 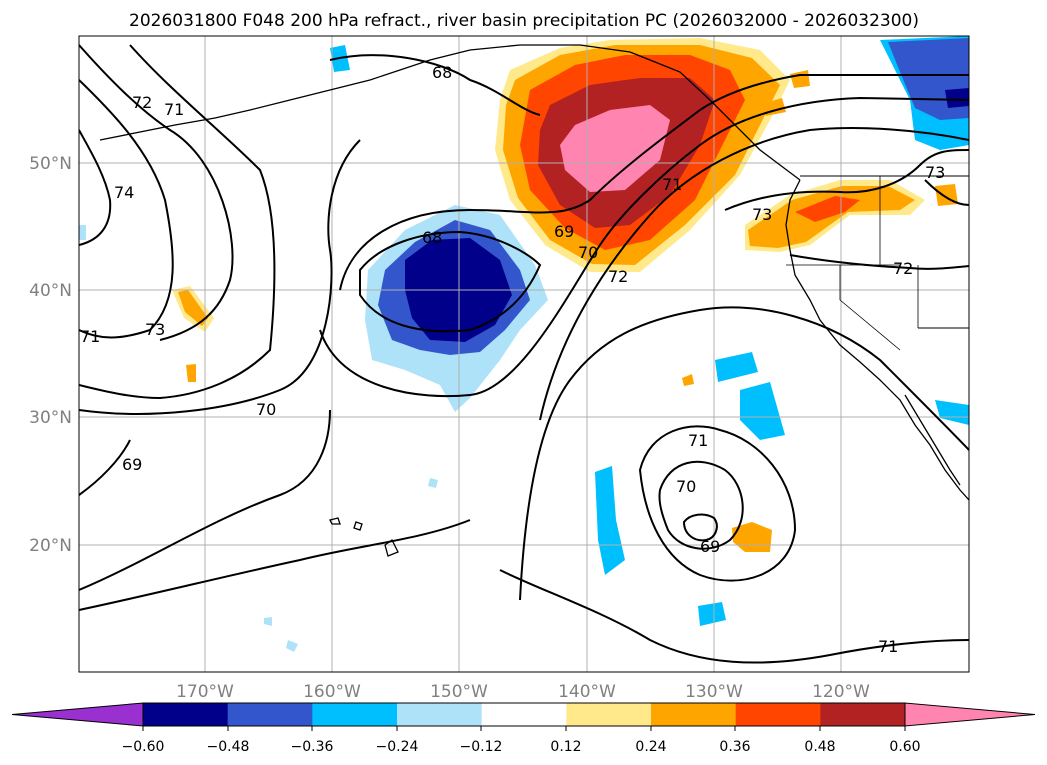 I want to click on lon-label: 120°W, so click(x=841, y=692).